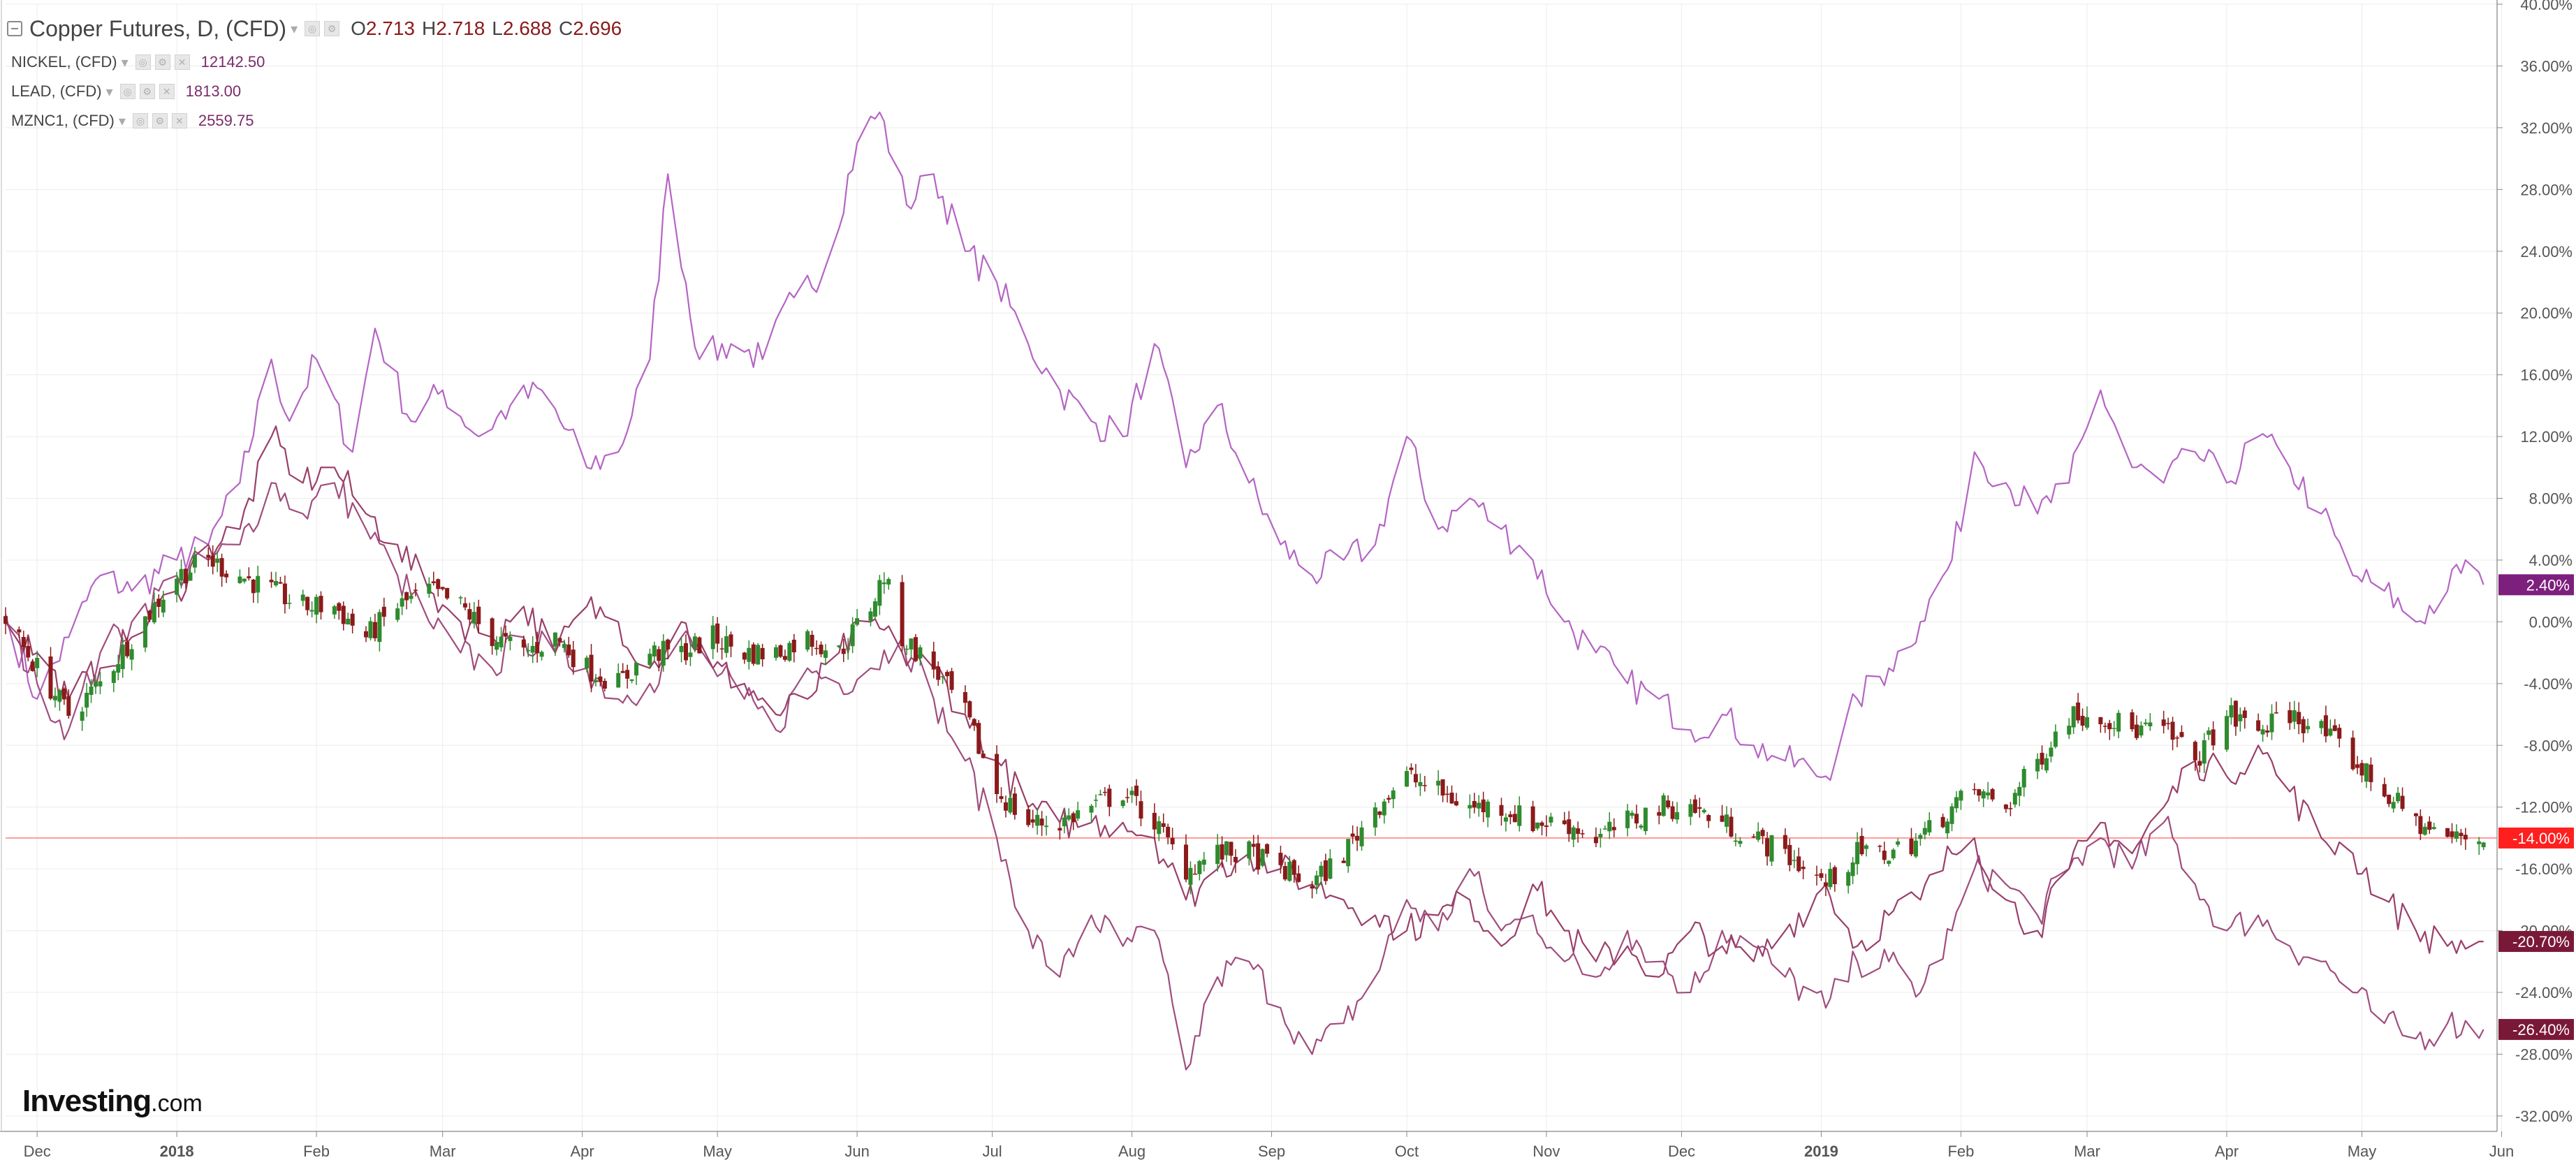 Image resolution: width=2576 pixels, height=1167 pixels. I want to click on compare-symbol-label: NICKEL, (CFD), so click(64, 62).